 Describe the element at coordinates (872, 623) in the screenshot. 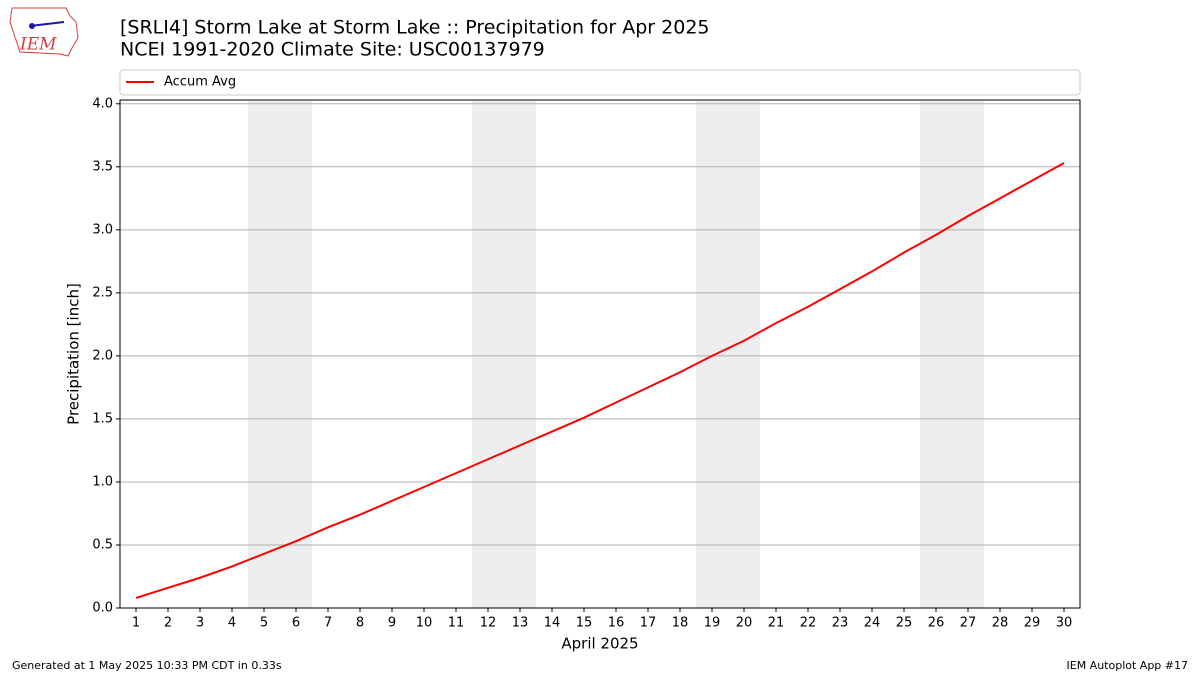

I see `x-tick-label: 24` at that location.